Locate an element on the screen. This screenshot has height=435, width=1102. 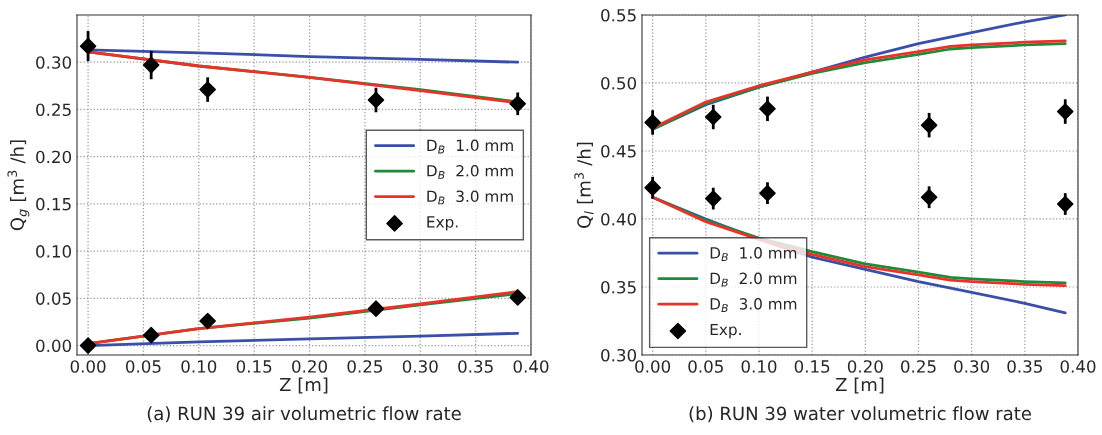
y-tick-label: 0.10 is located at coordinates (54, 251).